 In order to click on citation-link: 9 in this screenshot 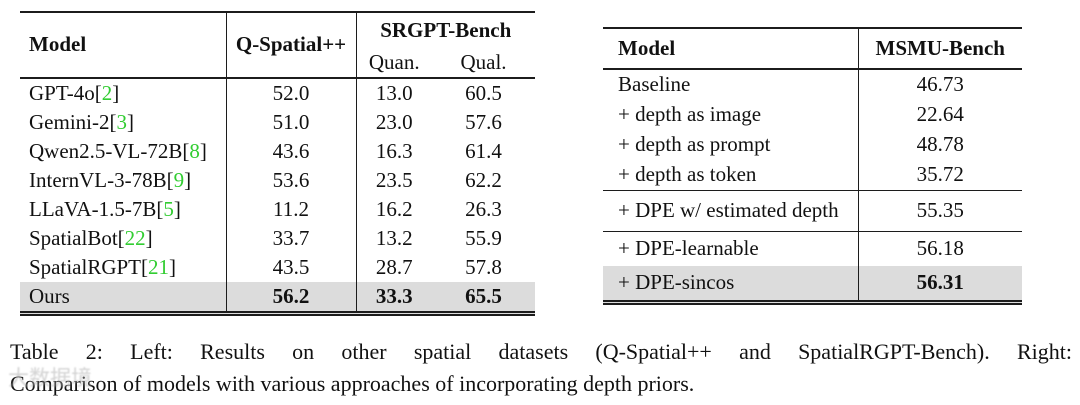, I will do `click(179, 179)`.